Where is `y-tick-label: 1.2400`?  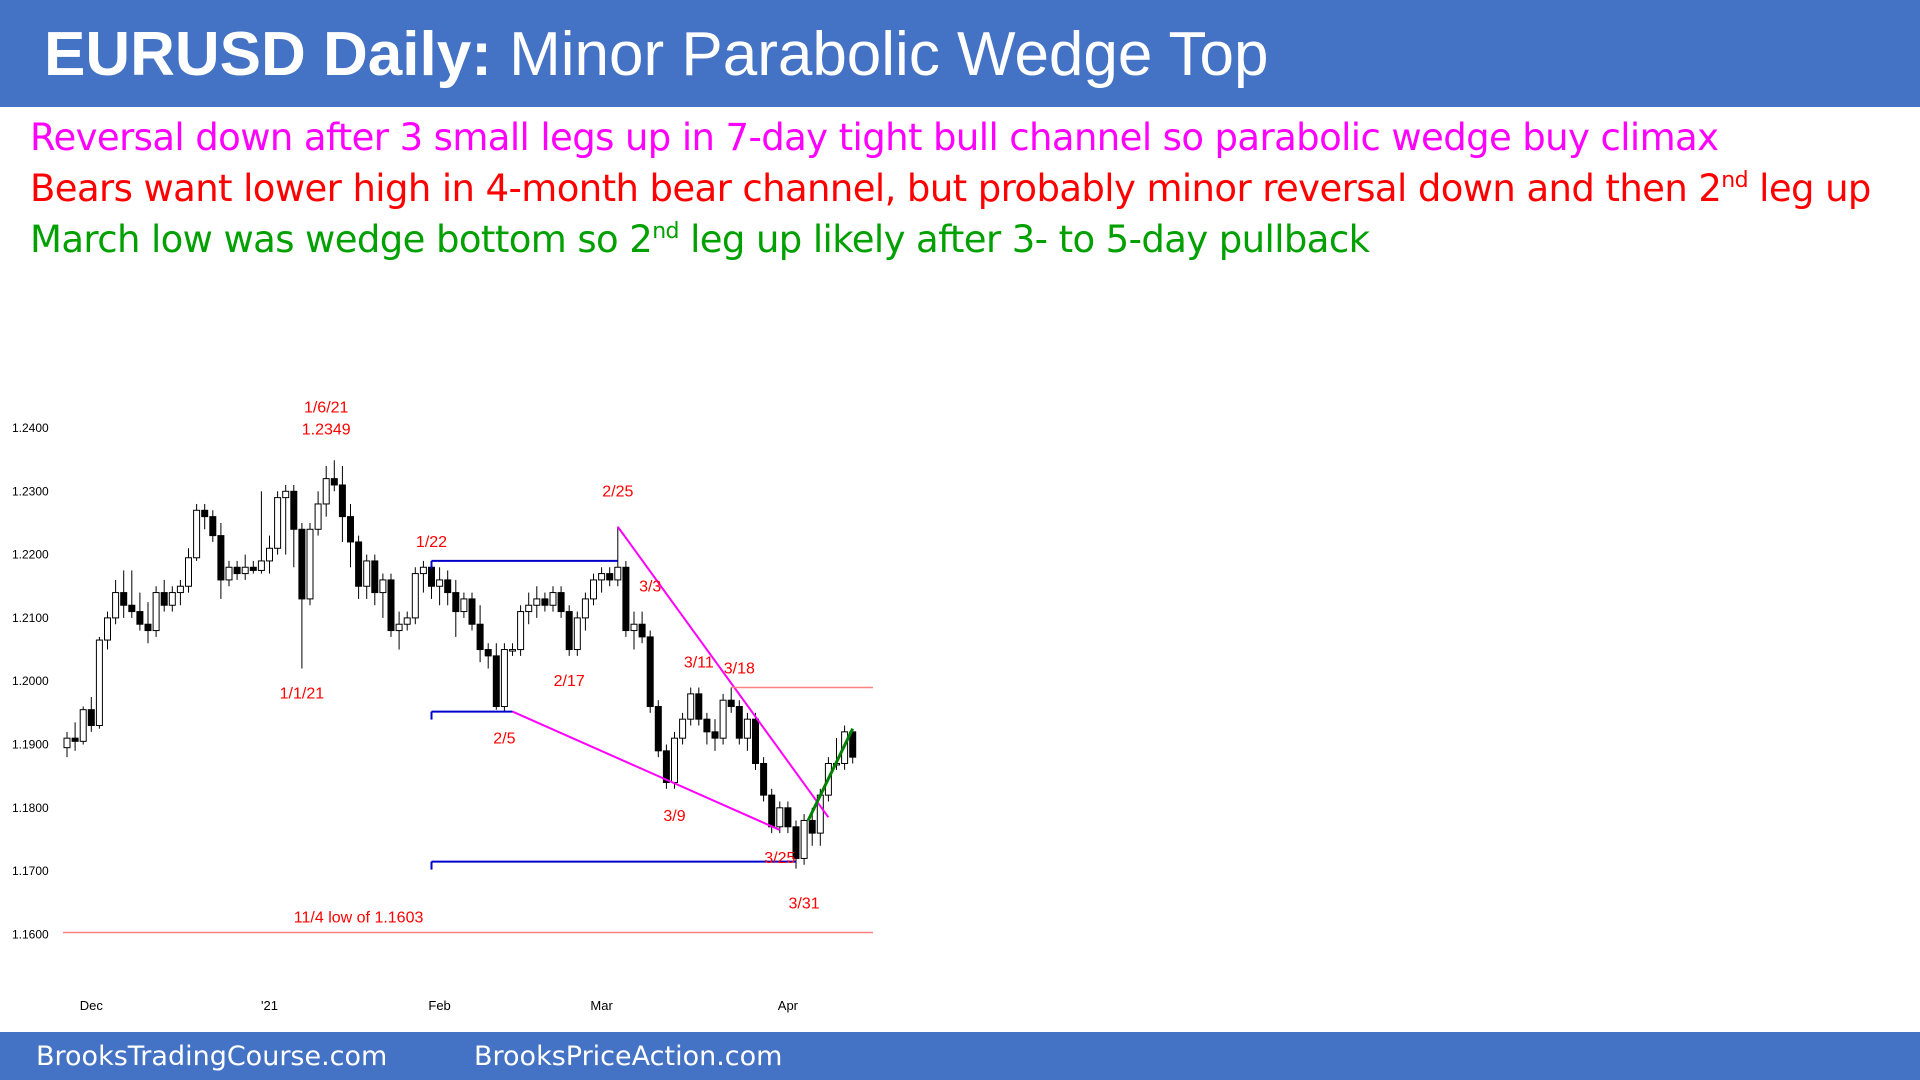 y-tick-label: 1.2400 is located at coordinates (30, 428).